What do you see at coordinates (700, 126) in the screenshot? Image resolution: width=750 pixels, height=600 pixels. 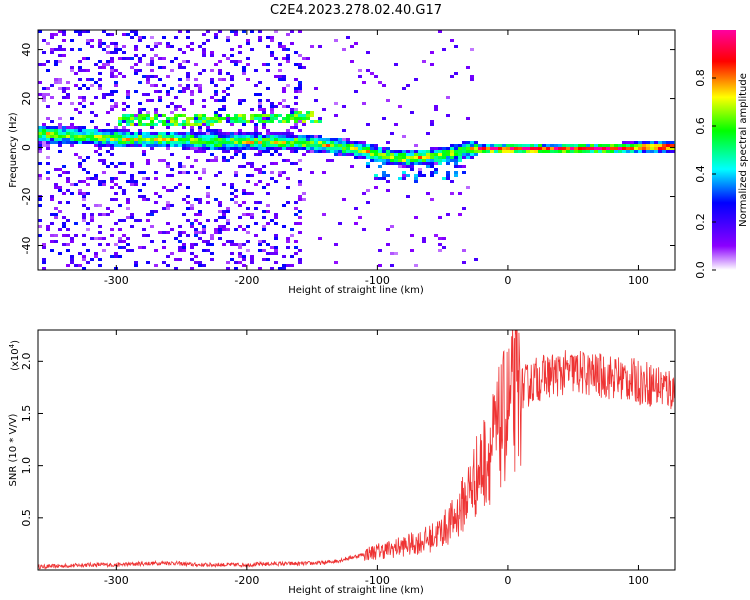 I see `colorbar-tick-label: 0.6` at bounding box center [700, 126].